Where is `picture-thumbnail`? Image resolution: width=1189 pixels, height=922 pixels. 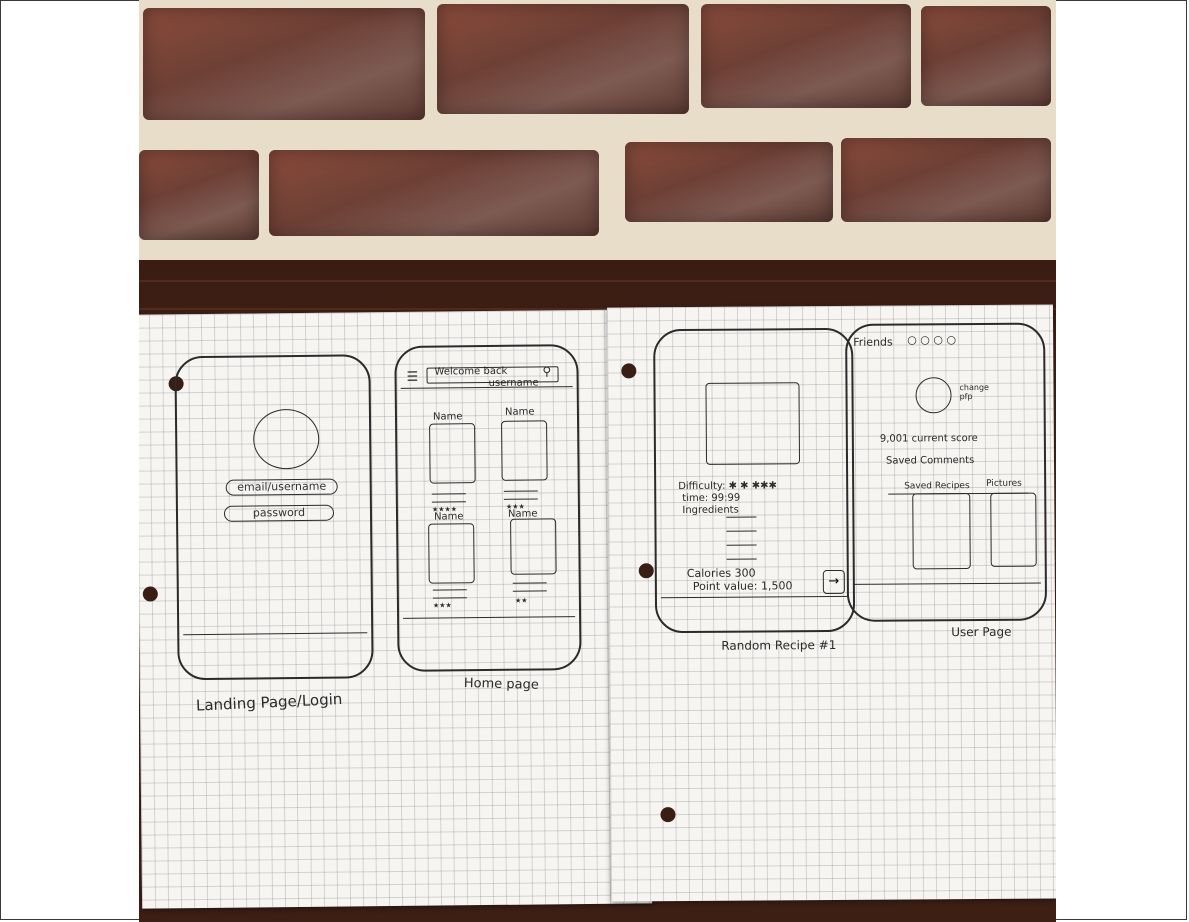 picture-thumbnail is located at coordinates (1013, 529).